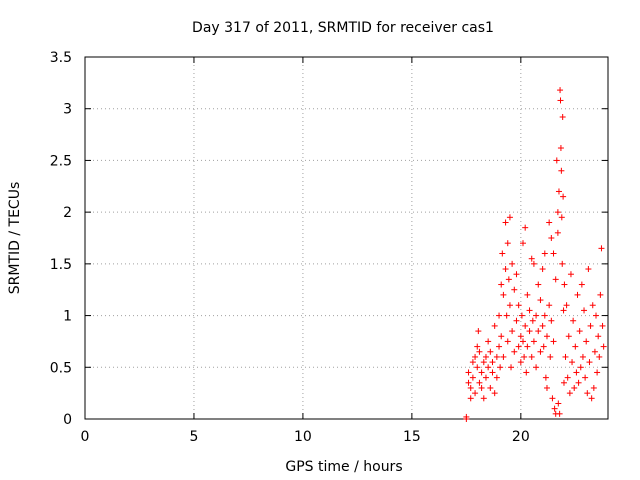  What do you see at coordinates (412, 437) in the screenshot?
I see `x-tick-label: 15` at bounding box center [412, 437].